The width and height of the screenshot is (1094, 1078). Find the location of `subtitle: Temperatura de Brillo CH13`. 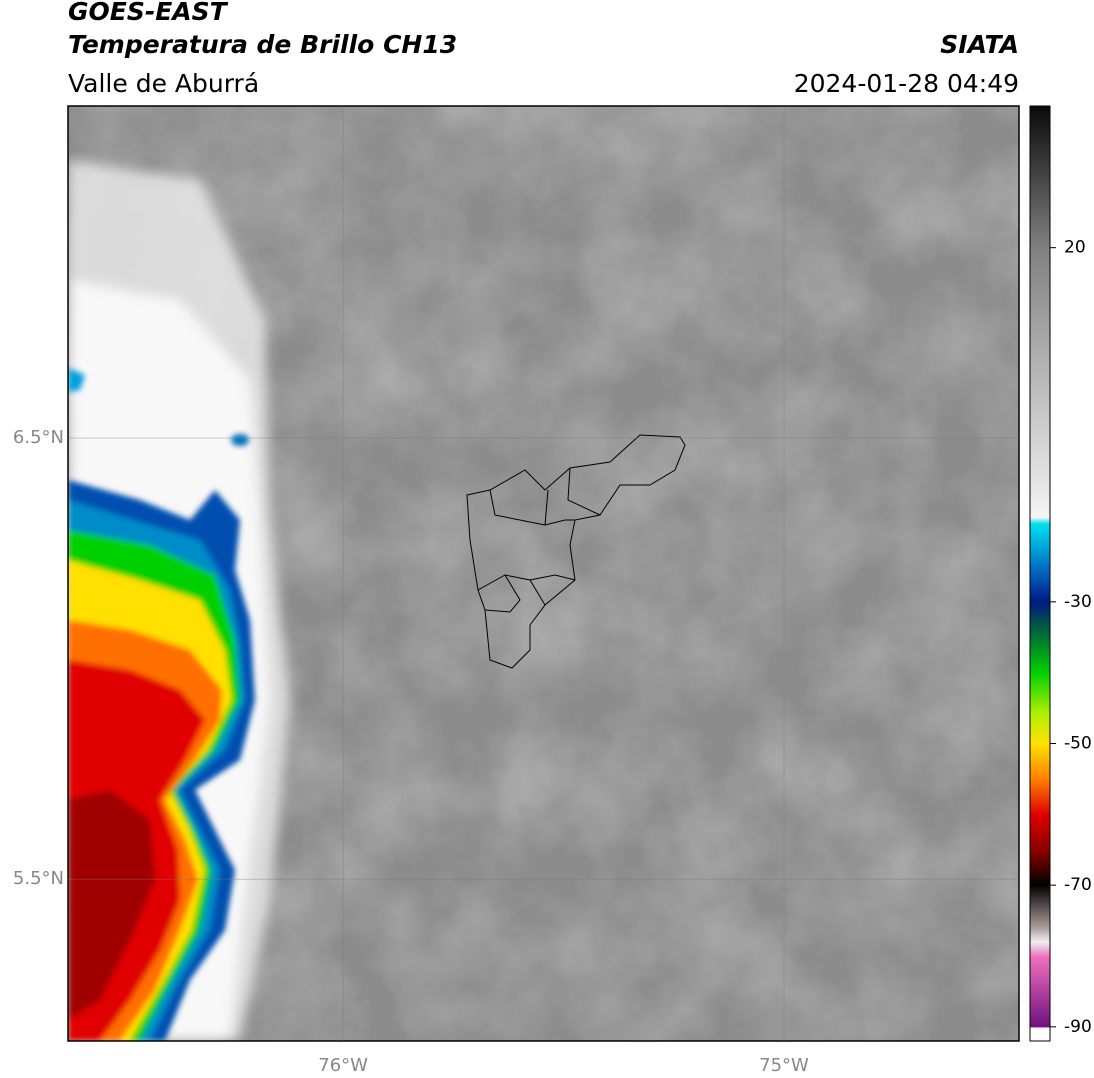

subtitle: Temperatura de Brillo CH13 is located at coordinates (262, 44).